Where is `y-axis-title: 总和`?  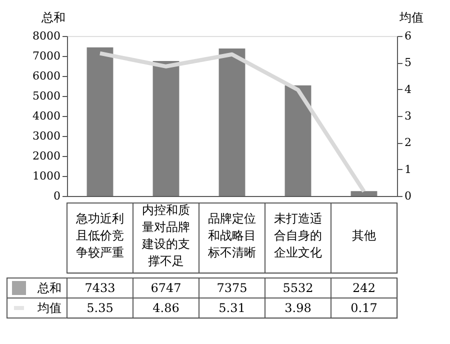
y-axis-title: 总和 is located at coordinates (53, 17).